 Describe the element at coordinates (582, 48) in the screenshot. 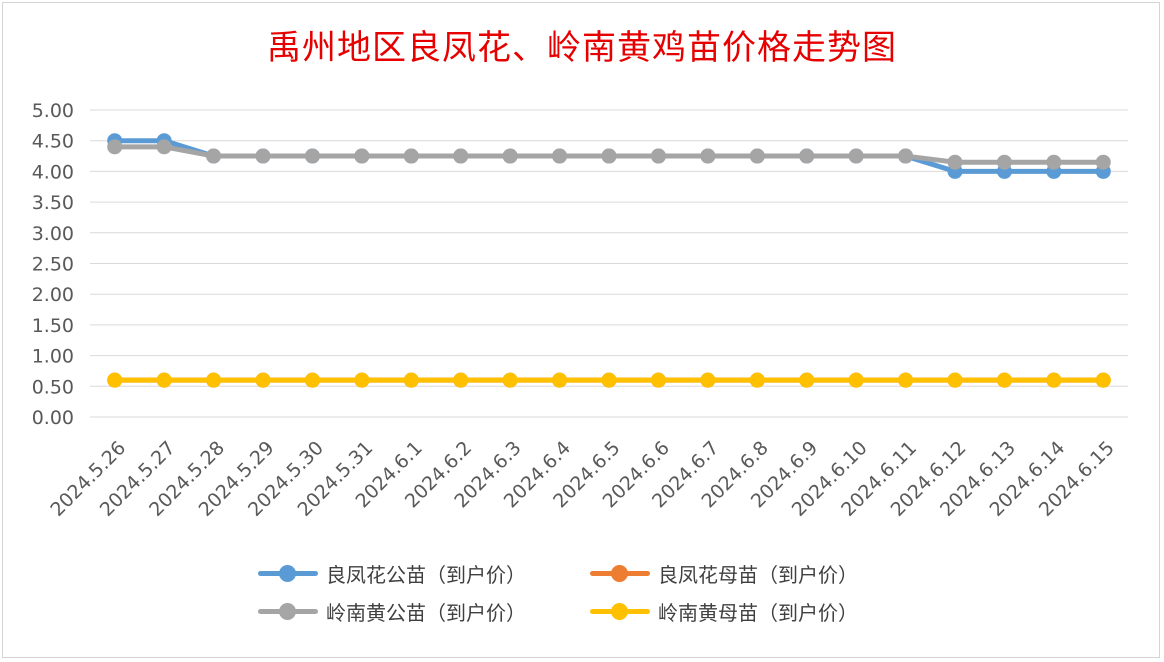

I see `chart-title: 禹州地区良凤花、岭南黄鸡苗价格走势图` at that location.